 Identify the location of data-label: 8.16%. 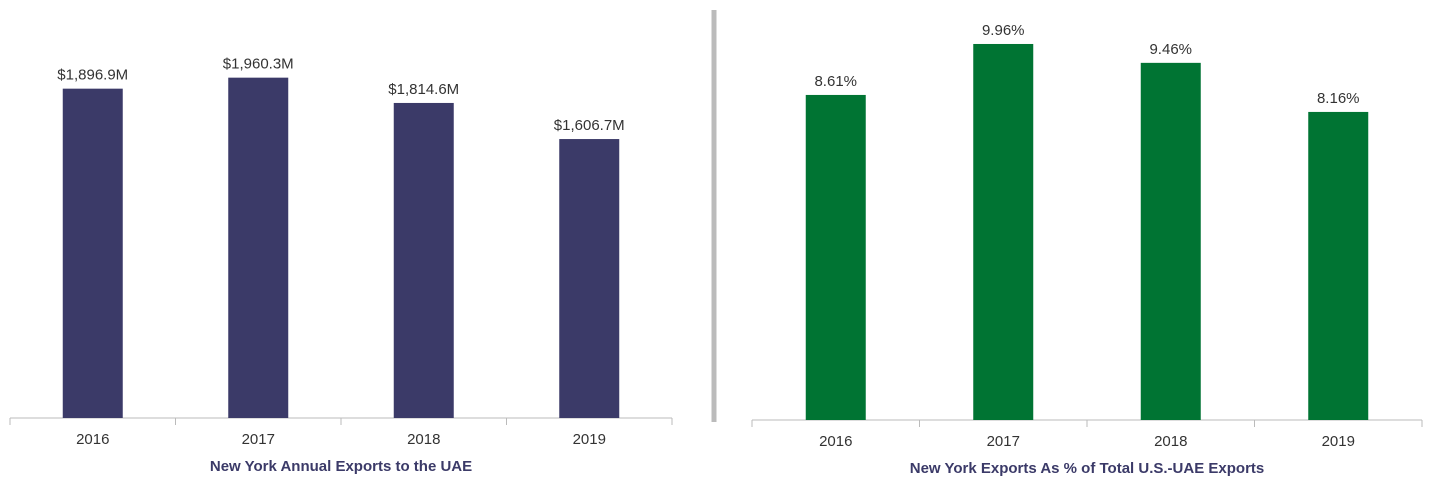
(1338, 98).